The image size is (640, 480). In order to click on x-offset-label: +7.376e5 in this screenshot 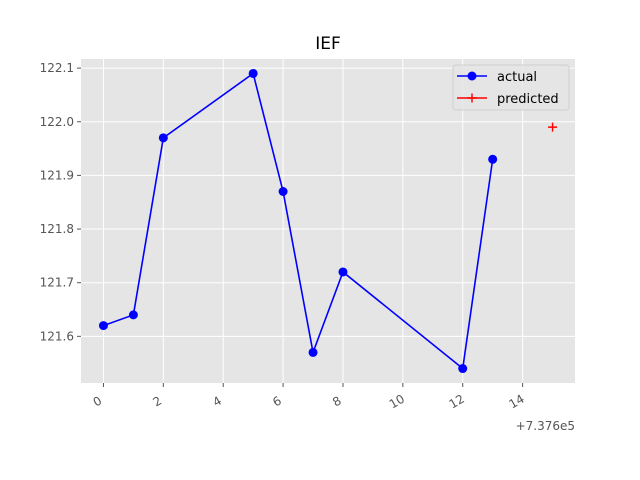, I will do `click(545, 426)`.